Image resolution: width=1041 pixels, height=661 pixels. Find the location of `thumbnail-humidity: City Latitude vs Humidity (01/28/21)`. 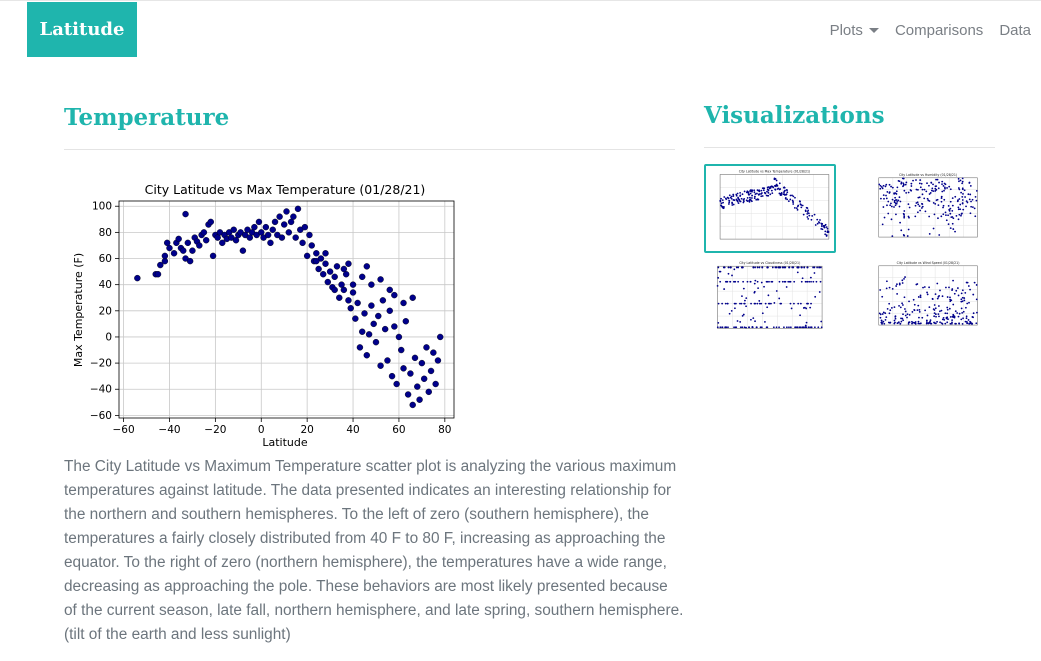

thumbnail-humidity: City Latitude vs Humidity (01/28/21) is located at coordinates (924, 209).